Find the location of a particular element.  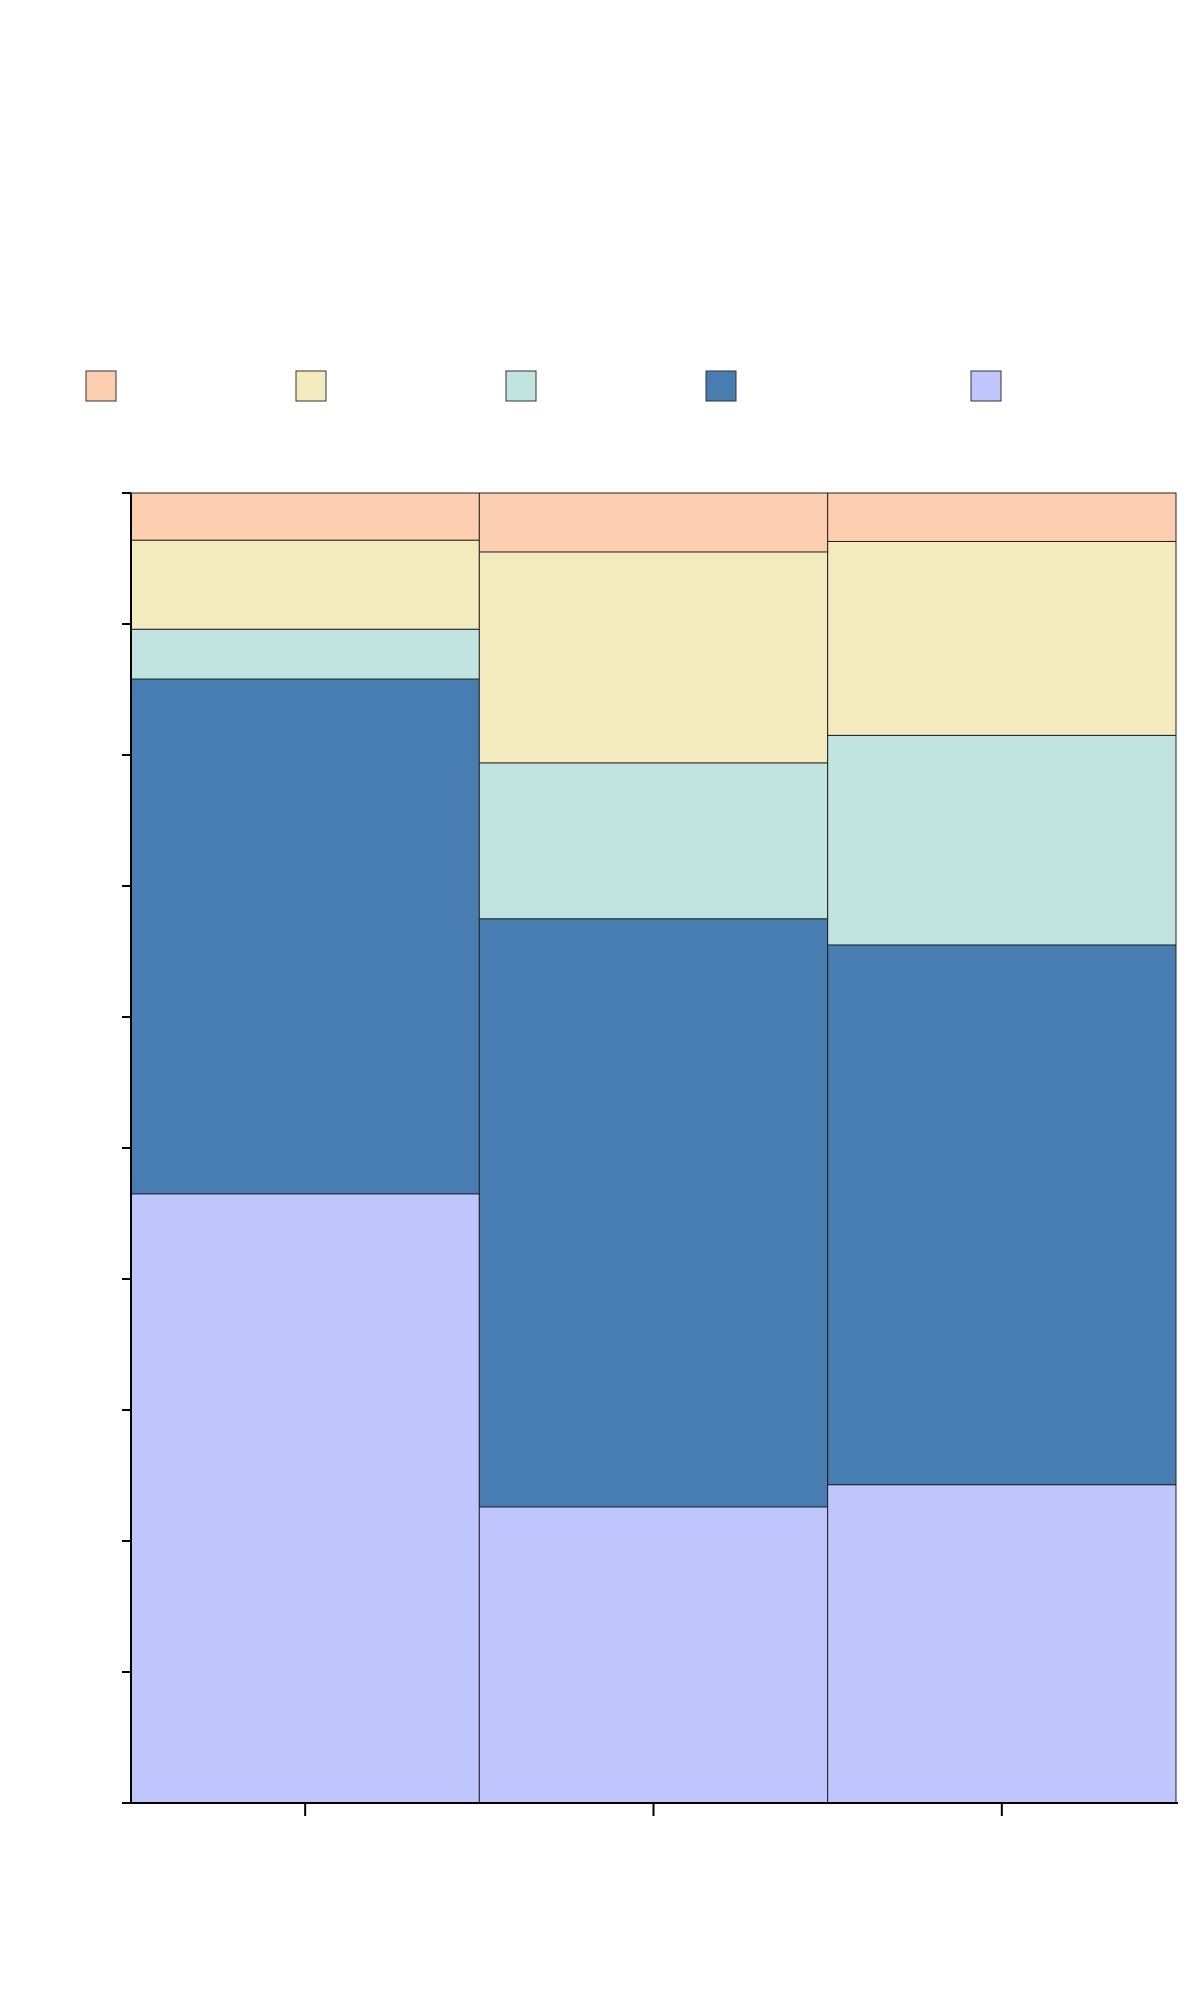

bar-segment-s2-c2 is located at coordinates (1002, 840).